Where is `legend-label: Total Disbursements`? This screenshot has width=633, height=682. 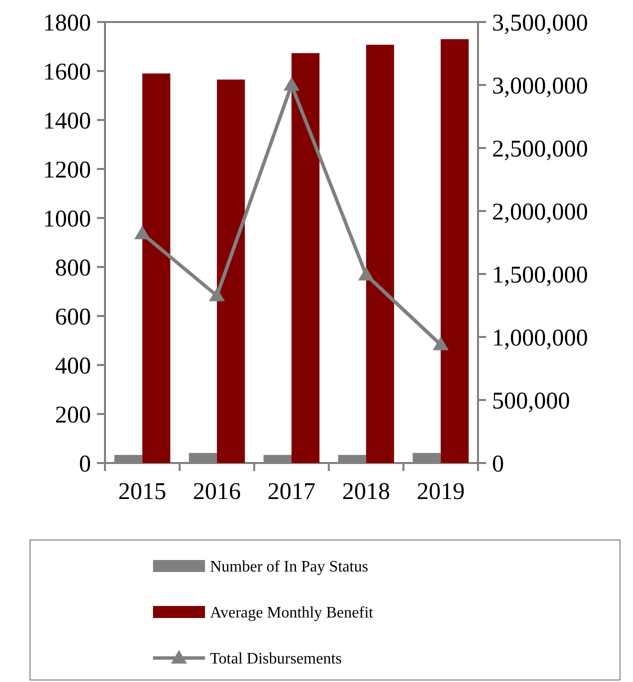 legend-label: Total Disbursements is located at coordinates (276, 659).